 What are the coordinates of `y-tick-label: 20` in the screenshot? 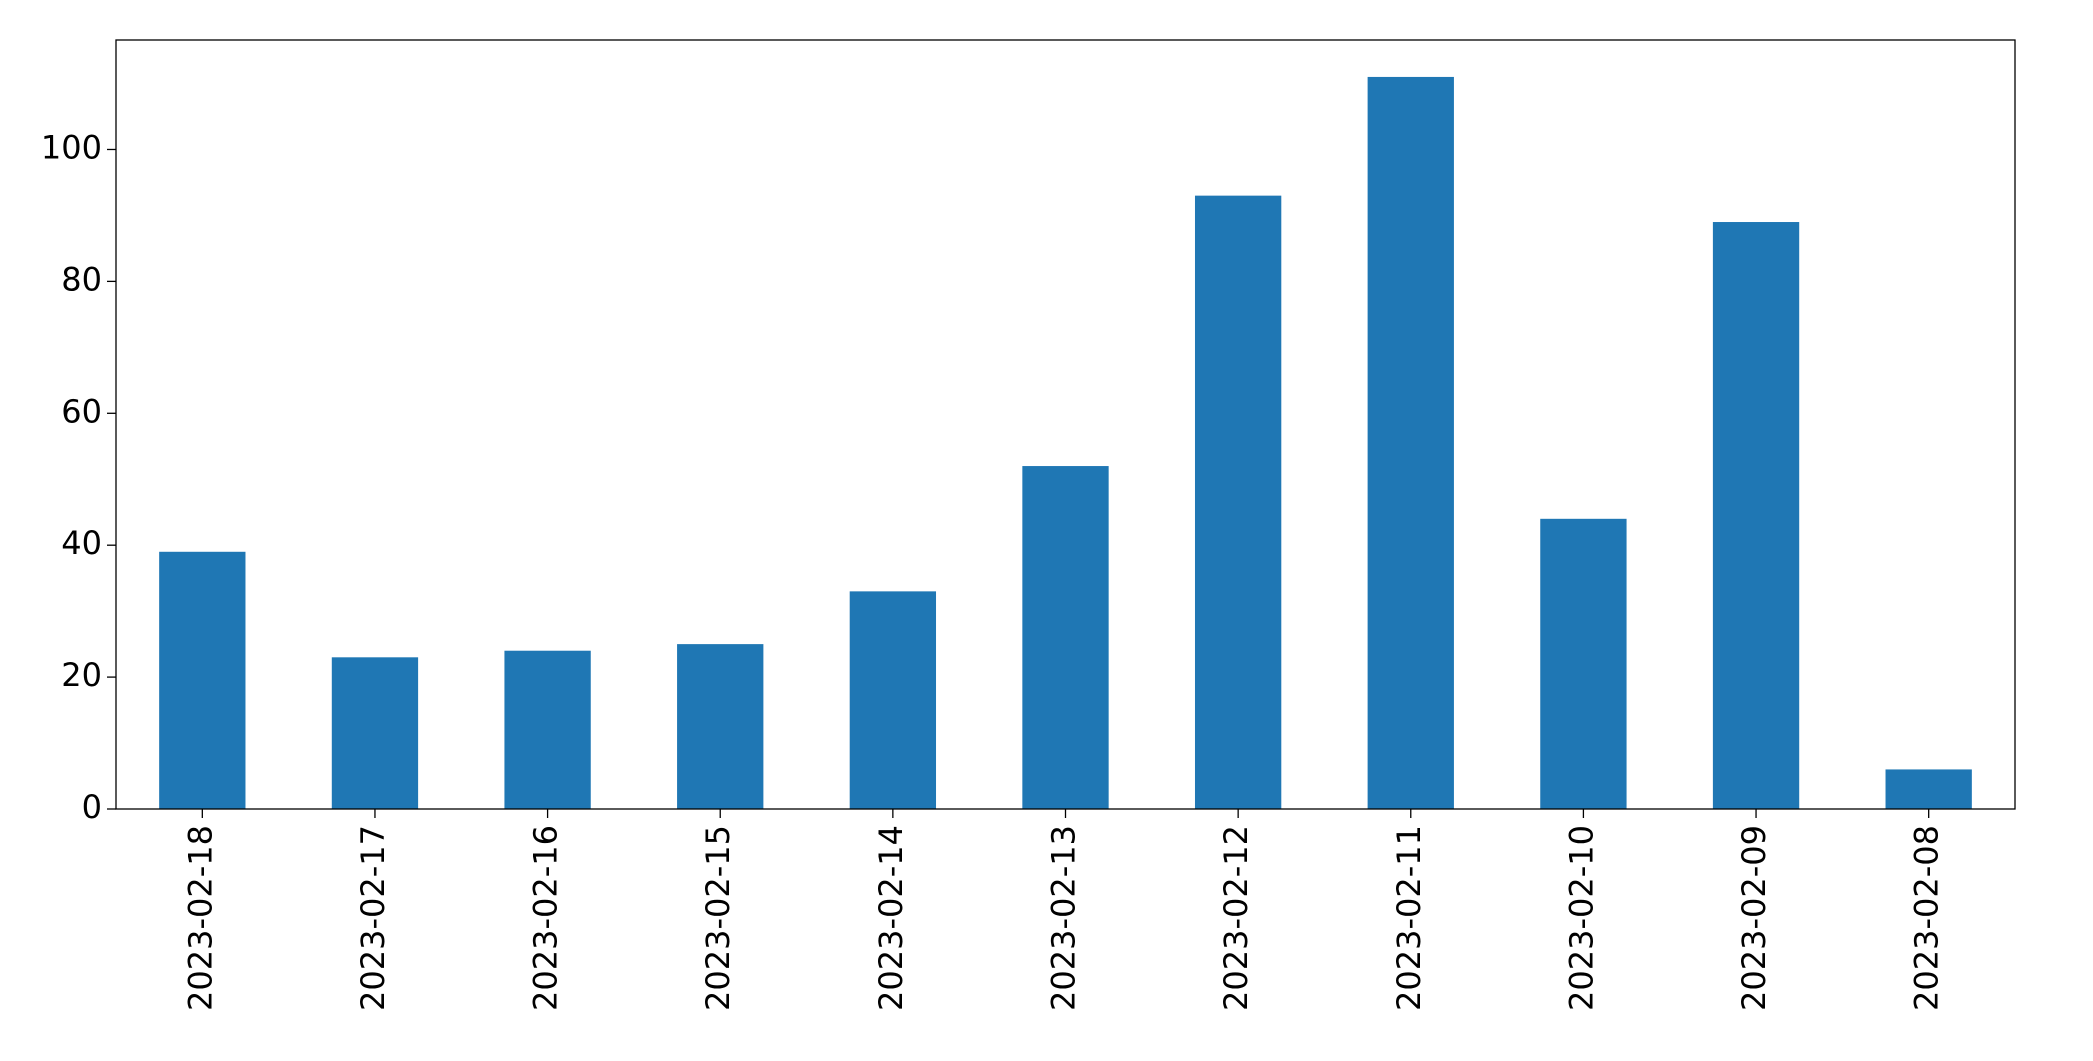 It's located at (81, 675).